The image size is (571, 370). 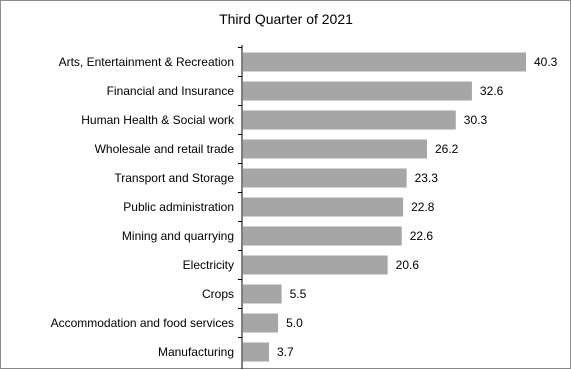 I want to click on value-label: 26.2, so click(x=447, y=149).